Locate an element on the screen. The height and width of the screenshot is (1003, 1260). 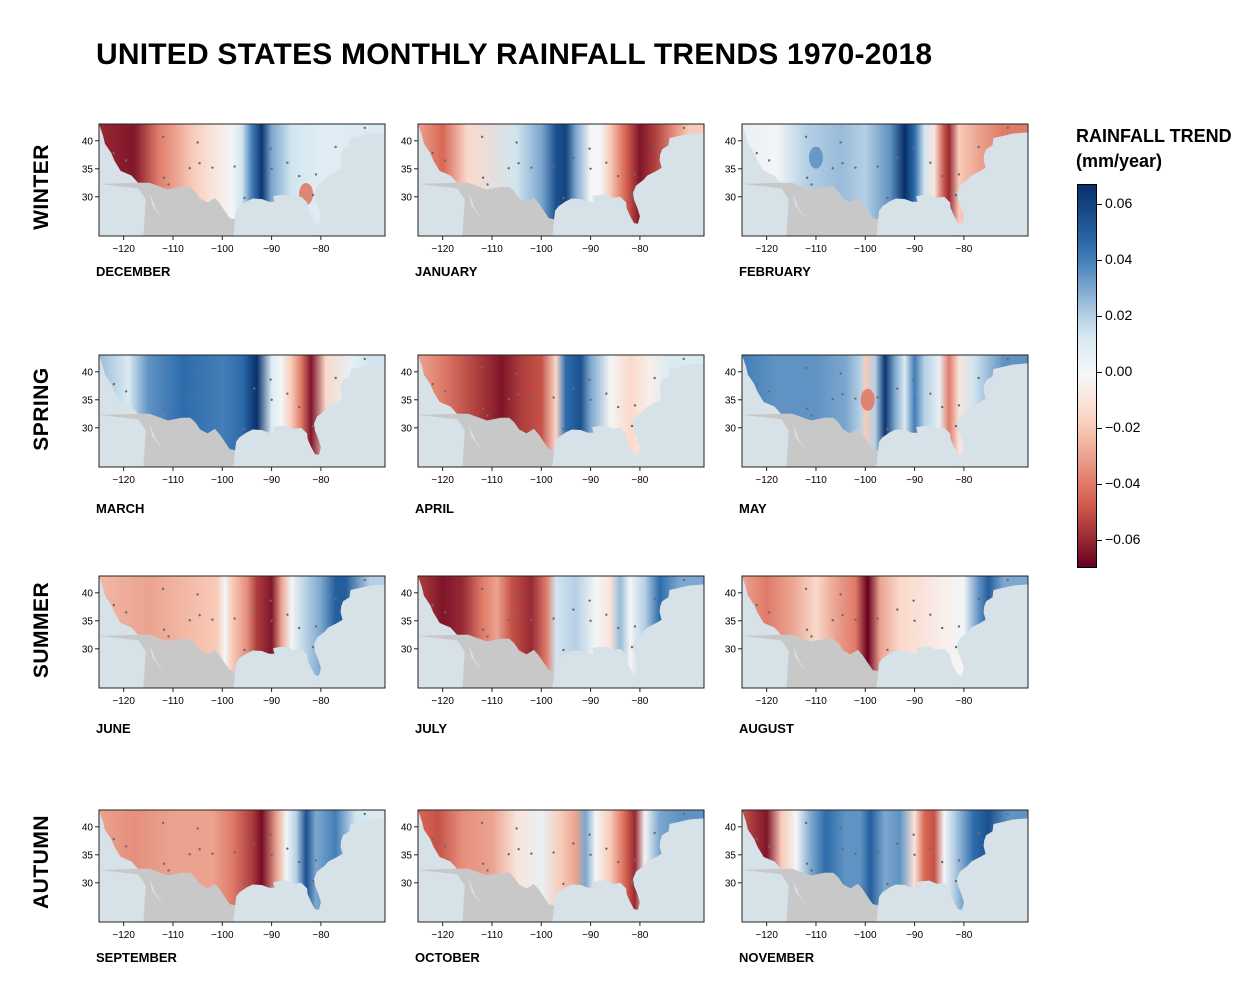
map-panel-june: −120 −110 −100 −90 −80 30 35 40 is located at coordinates (234, 642).